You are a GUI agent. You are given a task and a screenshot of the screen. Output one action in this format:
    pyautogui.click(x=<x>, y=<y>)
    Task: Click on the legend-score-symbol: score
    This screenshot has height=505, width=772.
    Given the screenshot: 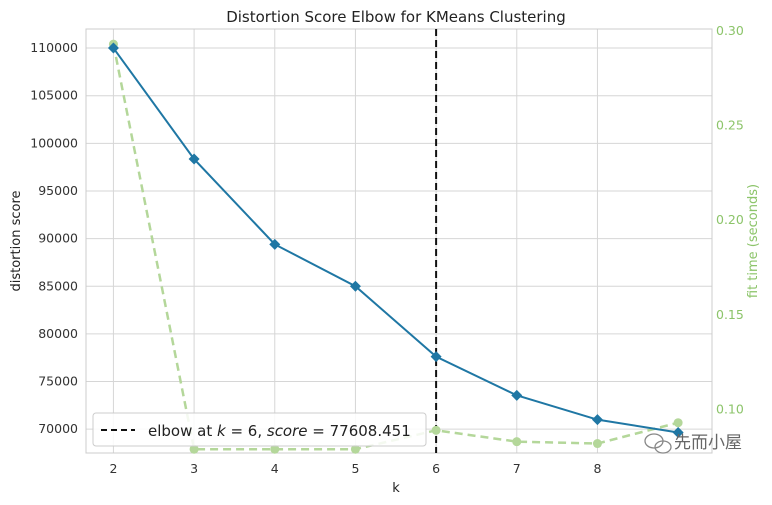 What is the action you would take?
    pyautogui.click(x=287, y=431)
    